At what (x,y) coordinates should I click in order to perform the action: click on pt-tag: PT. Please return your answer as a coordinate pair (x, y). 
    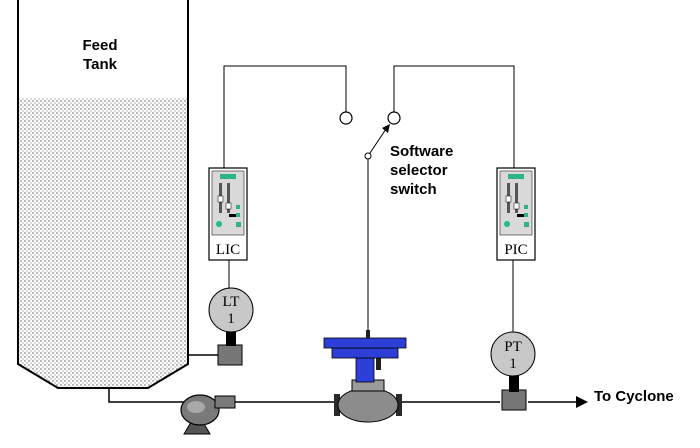
    Looking at the image, I should click on (513, 347).